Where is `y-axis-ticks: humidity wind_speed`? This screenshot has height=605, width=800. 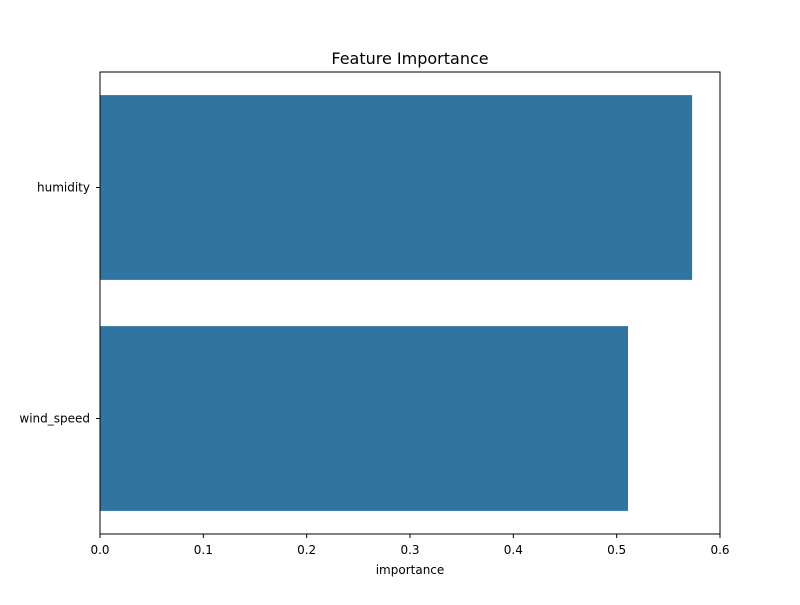 y-axis-ticks: humidity wind_speed is located at coordinates (59, 303).